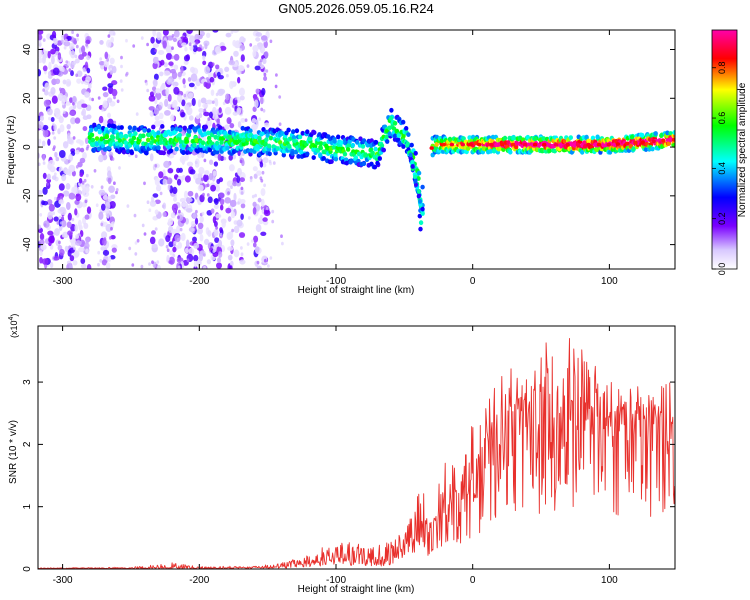 This screenshot has width=750, height=600. What do you see at coordinates (407, 144) in the screenshot?
I see `spectrogram-branch-cell` at bounding box center [407, 144].